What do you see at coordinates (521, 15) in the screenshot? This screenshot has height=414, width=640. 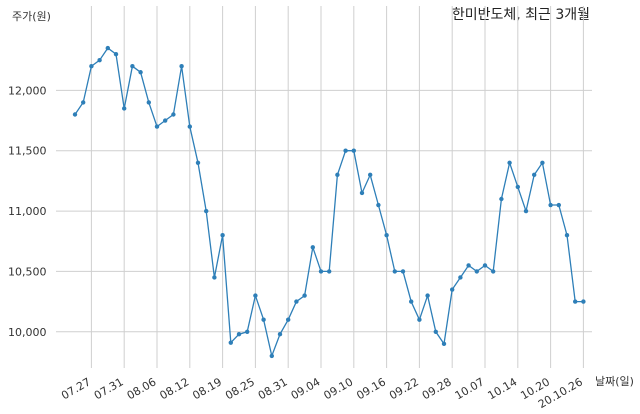 I see `chart-title: 한미반도체, 최근 3개월` at bounding box center [521, 15].